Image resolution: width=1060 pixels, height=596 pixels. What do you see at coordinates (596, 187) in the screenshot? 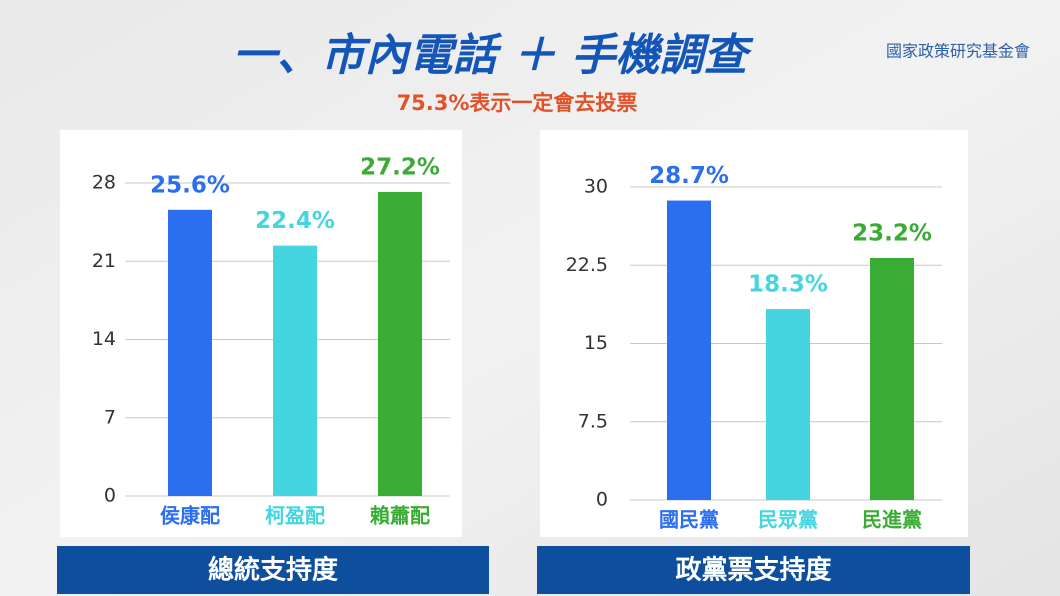
I see `y-tick-label: 30` at bounding box center [596, 187].